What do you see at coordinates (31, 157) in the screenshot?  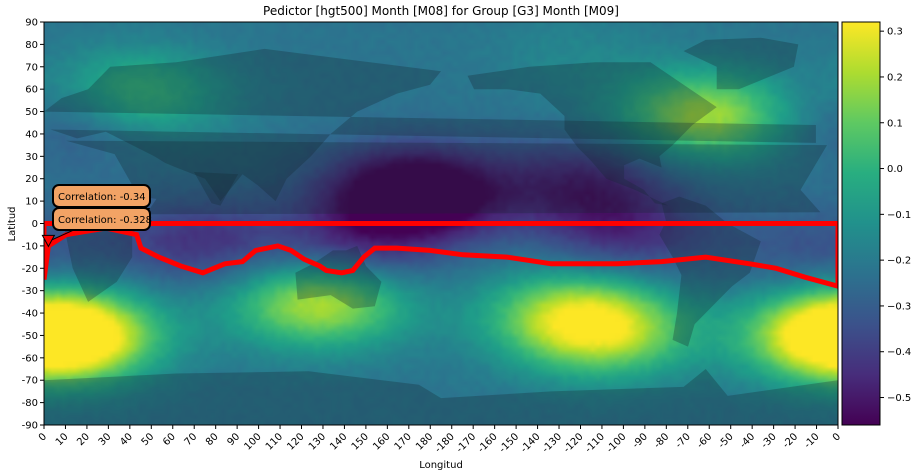 I see `y-tick-label: 30` at bounding box center [31, 157].